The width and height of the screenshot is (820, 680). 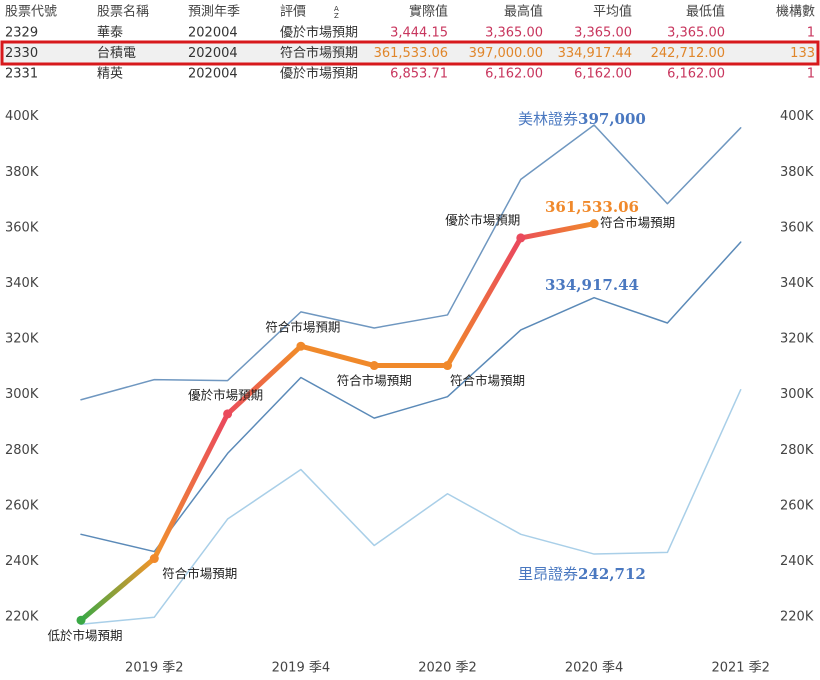 I want to click on y2-tick-label: 320K, so click(x=797, y=339).